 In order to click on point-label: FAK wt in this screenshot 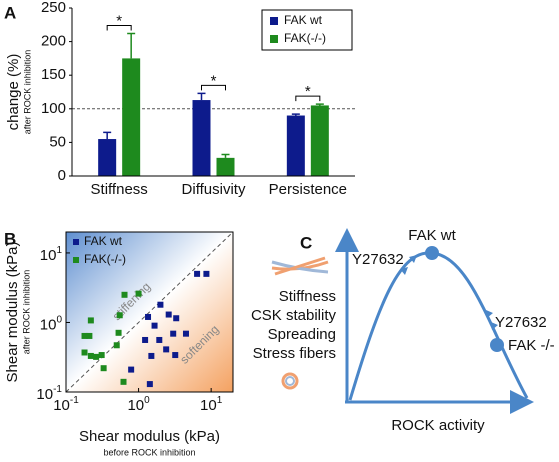, I will do `click(432, 235)`.